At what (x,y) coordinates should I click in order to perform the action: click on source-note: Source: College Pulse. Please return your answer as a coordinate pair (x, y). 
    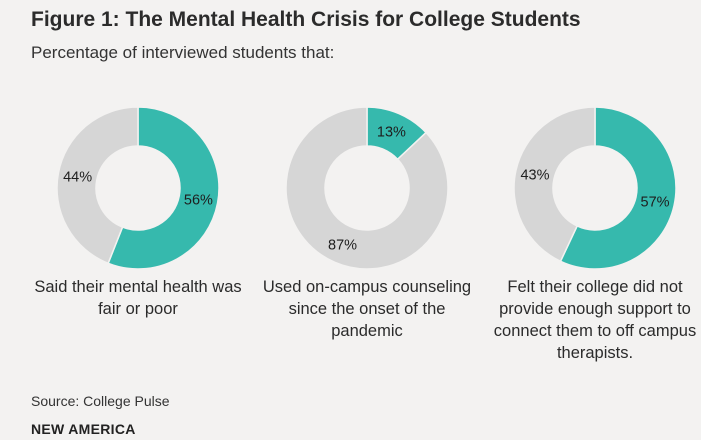
    Looking at the image, I should click on (100, 401).